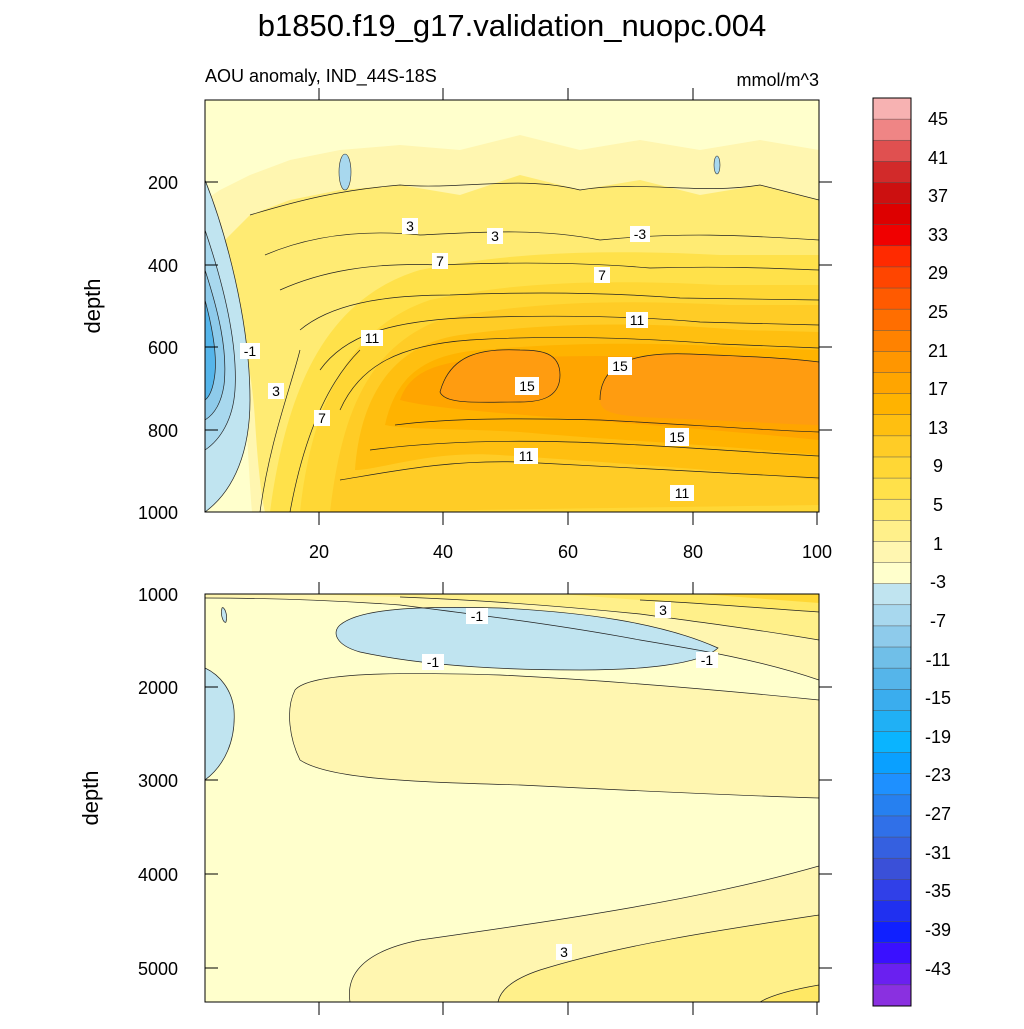 Image resolution: width=1024 pixels, height=1029 pixels. I want to click on colorbar-label: 9, so click(938, 466).